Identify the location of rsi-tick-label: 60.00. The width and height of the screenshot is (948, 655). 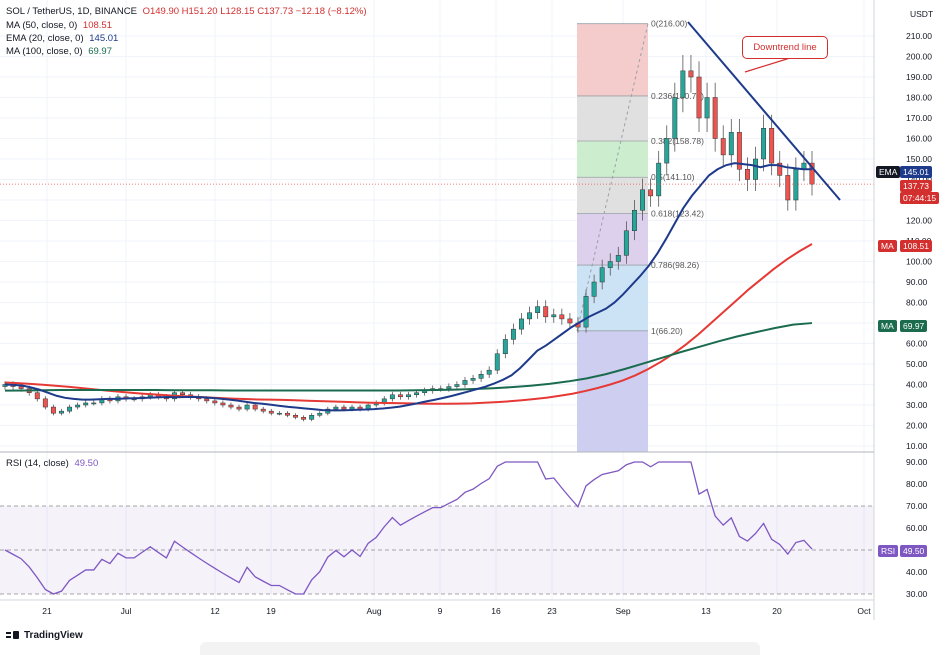
(917, 528).